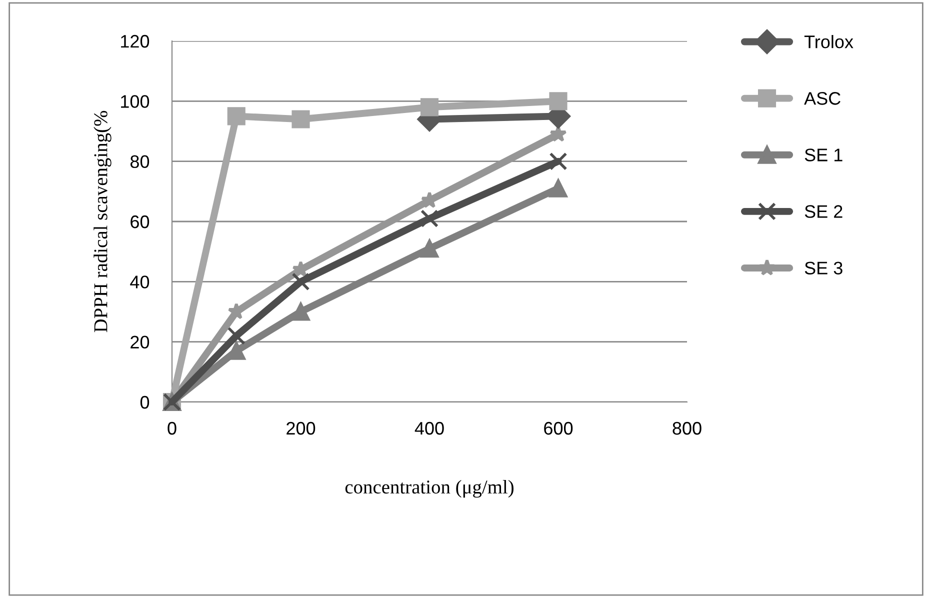 The image size is (932, 598). What do you see at coordinates (823, 155) in the screenshot?
I see `legend-label: SE 1` at bounding box center [823, 155].